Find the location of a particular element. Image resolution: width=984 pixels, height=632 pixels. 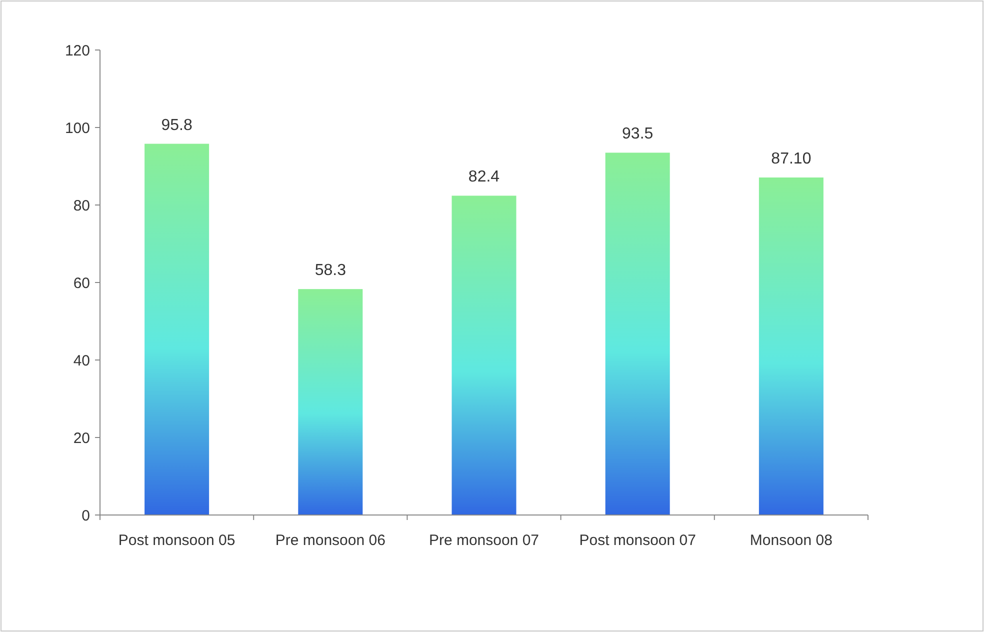

y-tick-label: 60 is located at coordinates (81, 283).